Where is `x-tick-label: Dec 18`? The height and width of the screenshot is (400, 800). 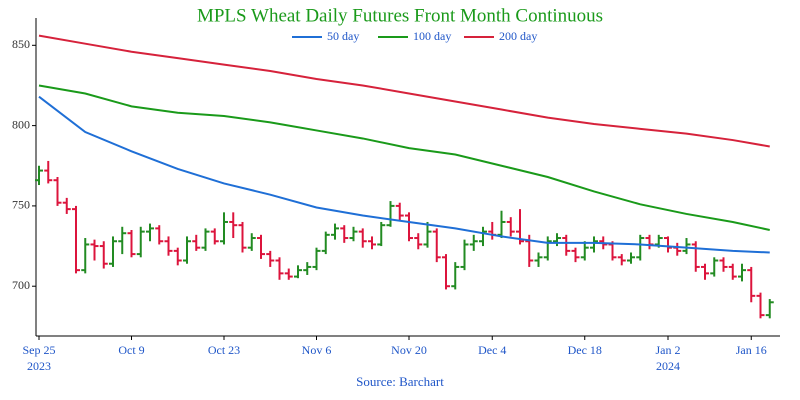 x-tick-label: Dec 18 is located at coordinates (585, 350).